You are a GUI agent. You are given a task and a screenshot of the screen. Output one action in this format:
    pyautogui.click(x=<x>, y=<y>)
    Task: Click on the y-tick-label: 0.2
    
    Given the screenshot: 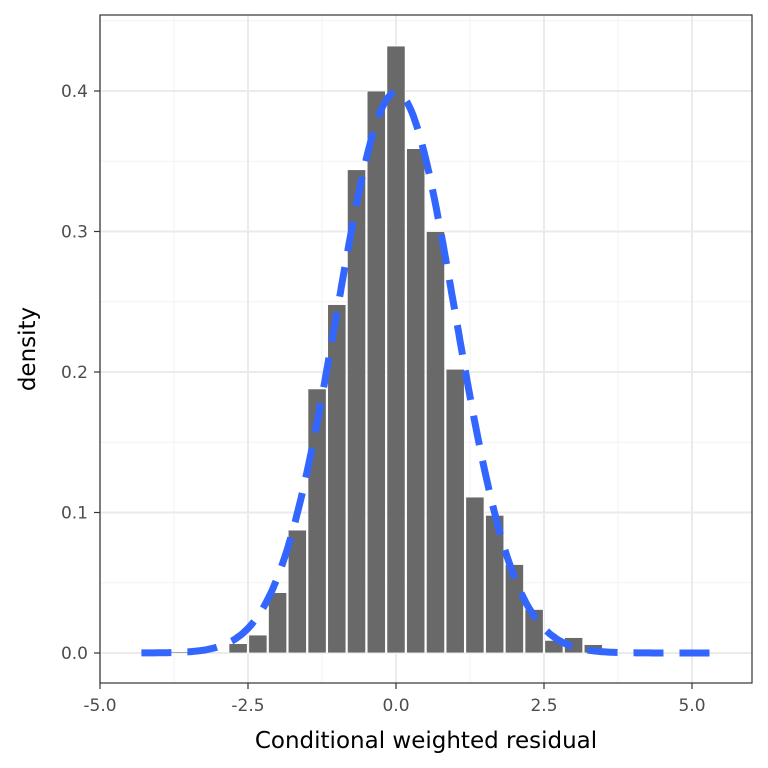 What is the action you would take?
    pyautogui.click(x=74, y=373)
    